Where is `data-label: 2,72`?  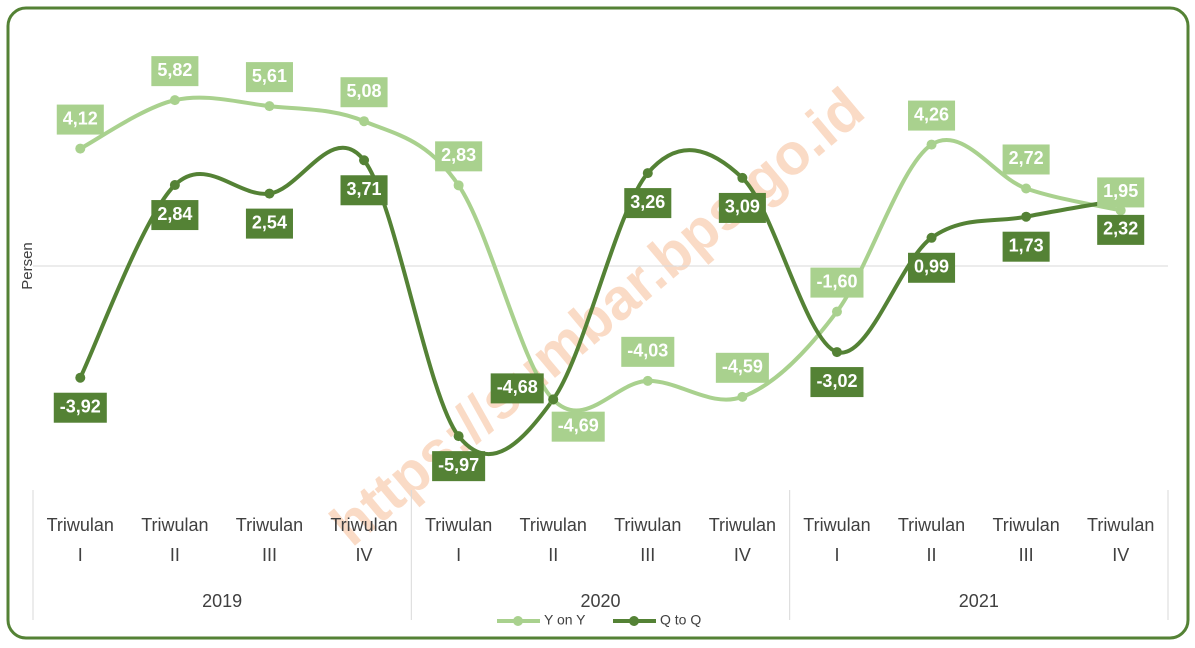 data-label: 2,72 is located at coordinates (1026, 159).